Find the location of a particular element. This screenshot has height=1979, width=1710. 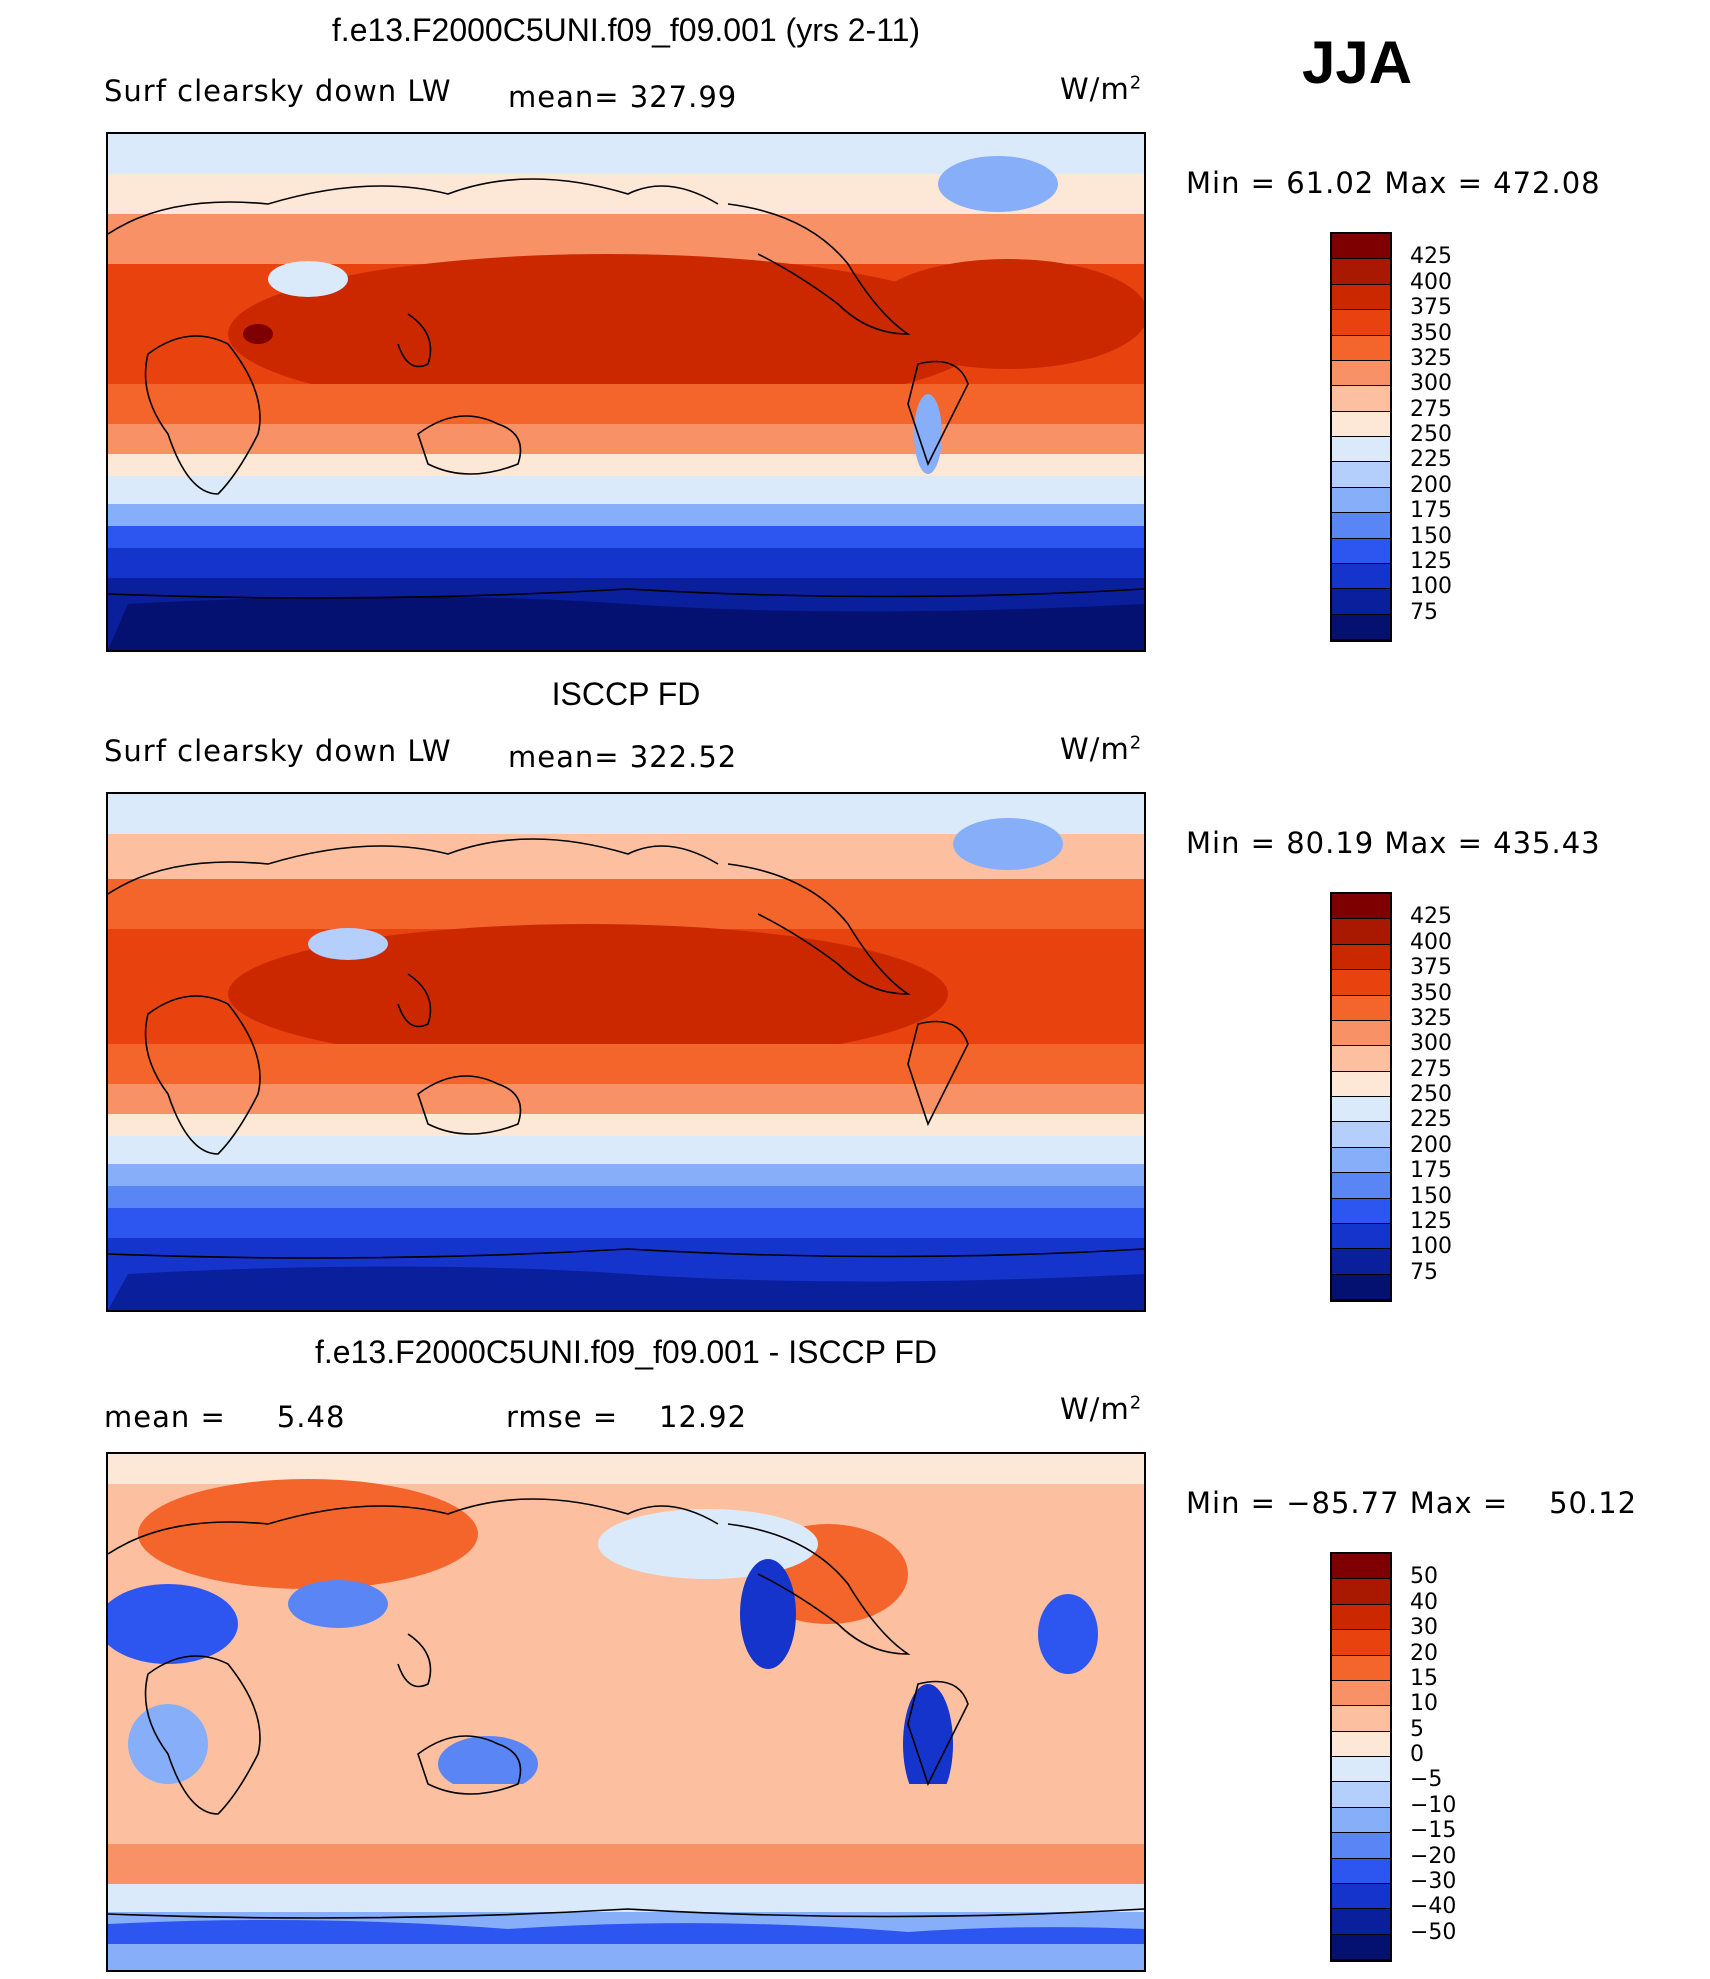

panel3-mean: mean = 5.48 is located at coordinates (225, 1417).